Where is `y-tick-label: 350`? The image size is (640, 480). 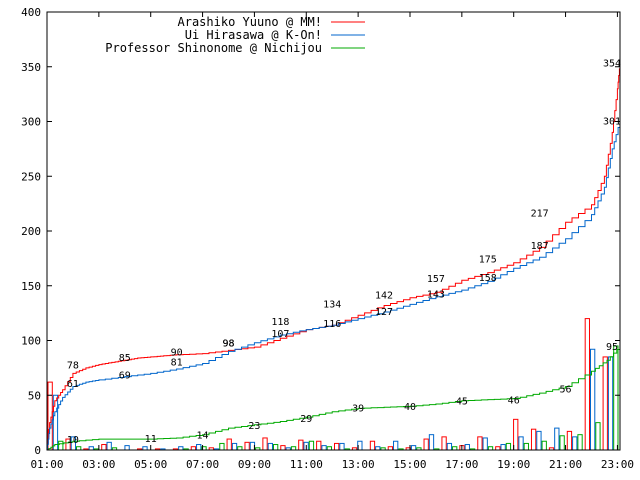 y-tick-label: 350 is located at coordinates (31, 67).